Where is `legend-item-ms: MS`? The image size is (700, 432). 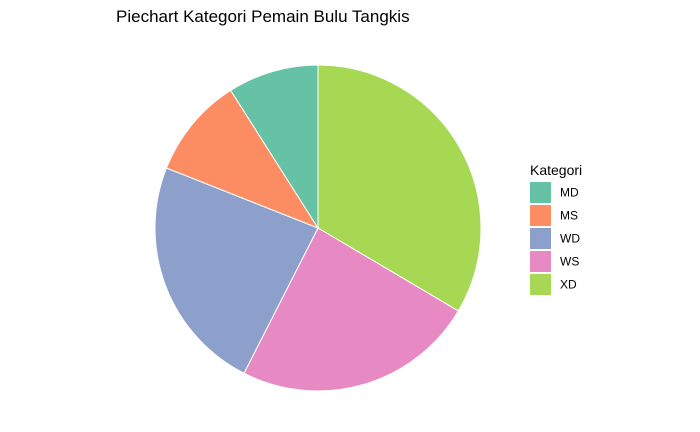 legend-item-ms: MS is located at coordinates (554, 215).